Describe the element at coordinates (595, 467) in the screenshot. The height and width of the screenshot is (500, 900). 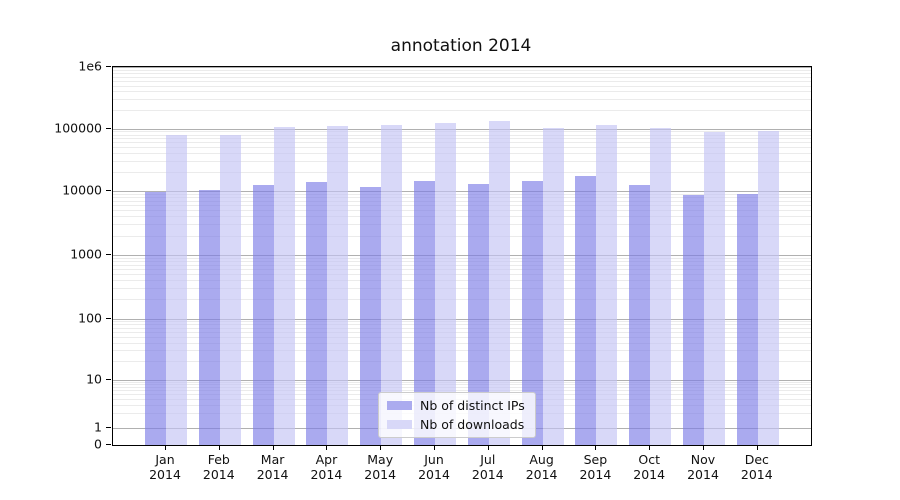
I see `x-tick-label: Sep 2014` at that location.